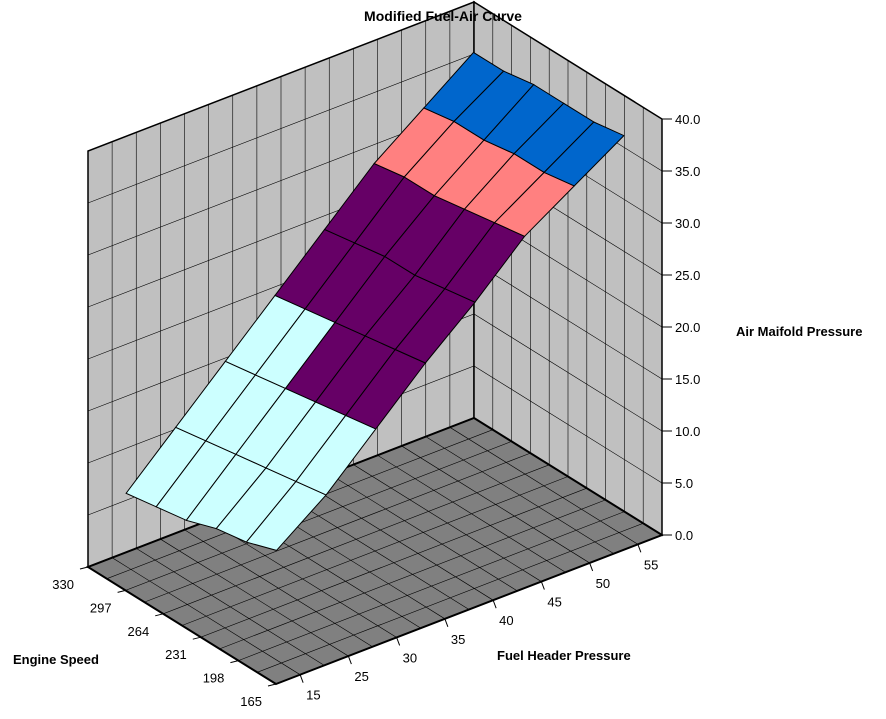 The height and width of the screenshot is (719, 886). Describe the element at coordinates (687, 431) in the screenshot. I see `z-tick-label: 10.0` at that location.